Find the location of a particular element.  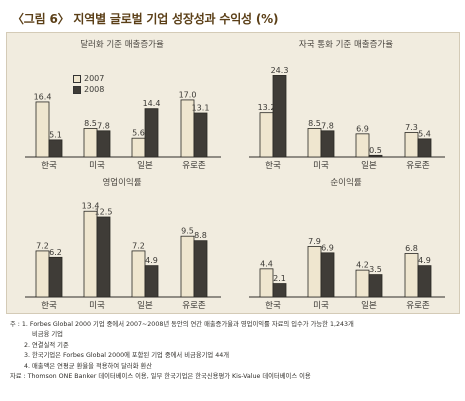

data-label-operating-margin-2008-3: 4.9 is located at coordinates (151, 260).